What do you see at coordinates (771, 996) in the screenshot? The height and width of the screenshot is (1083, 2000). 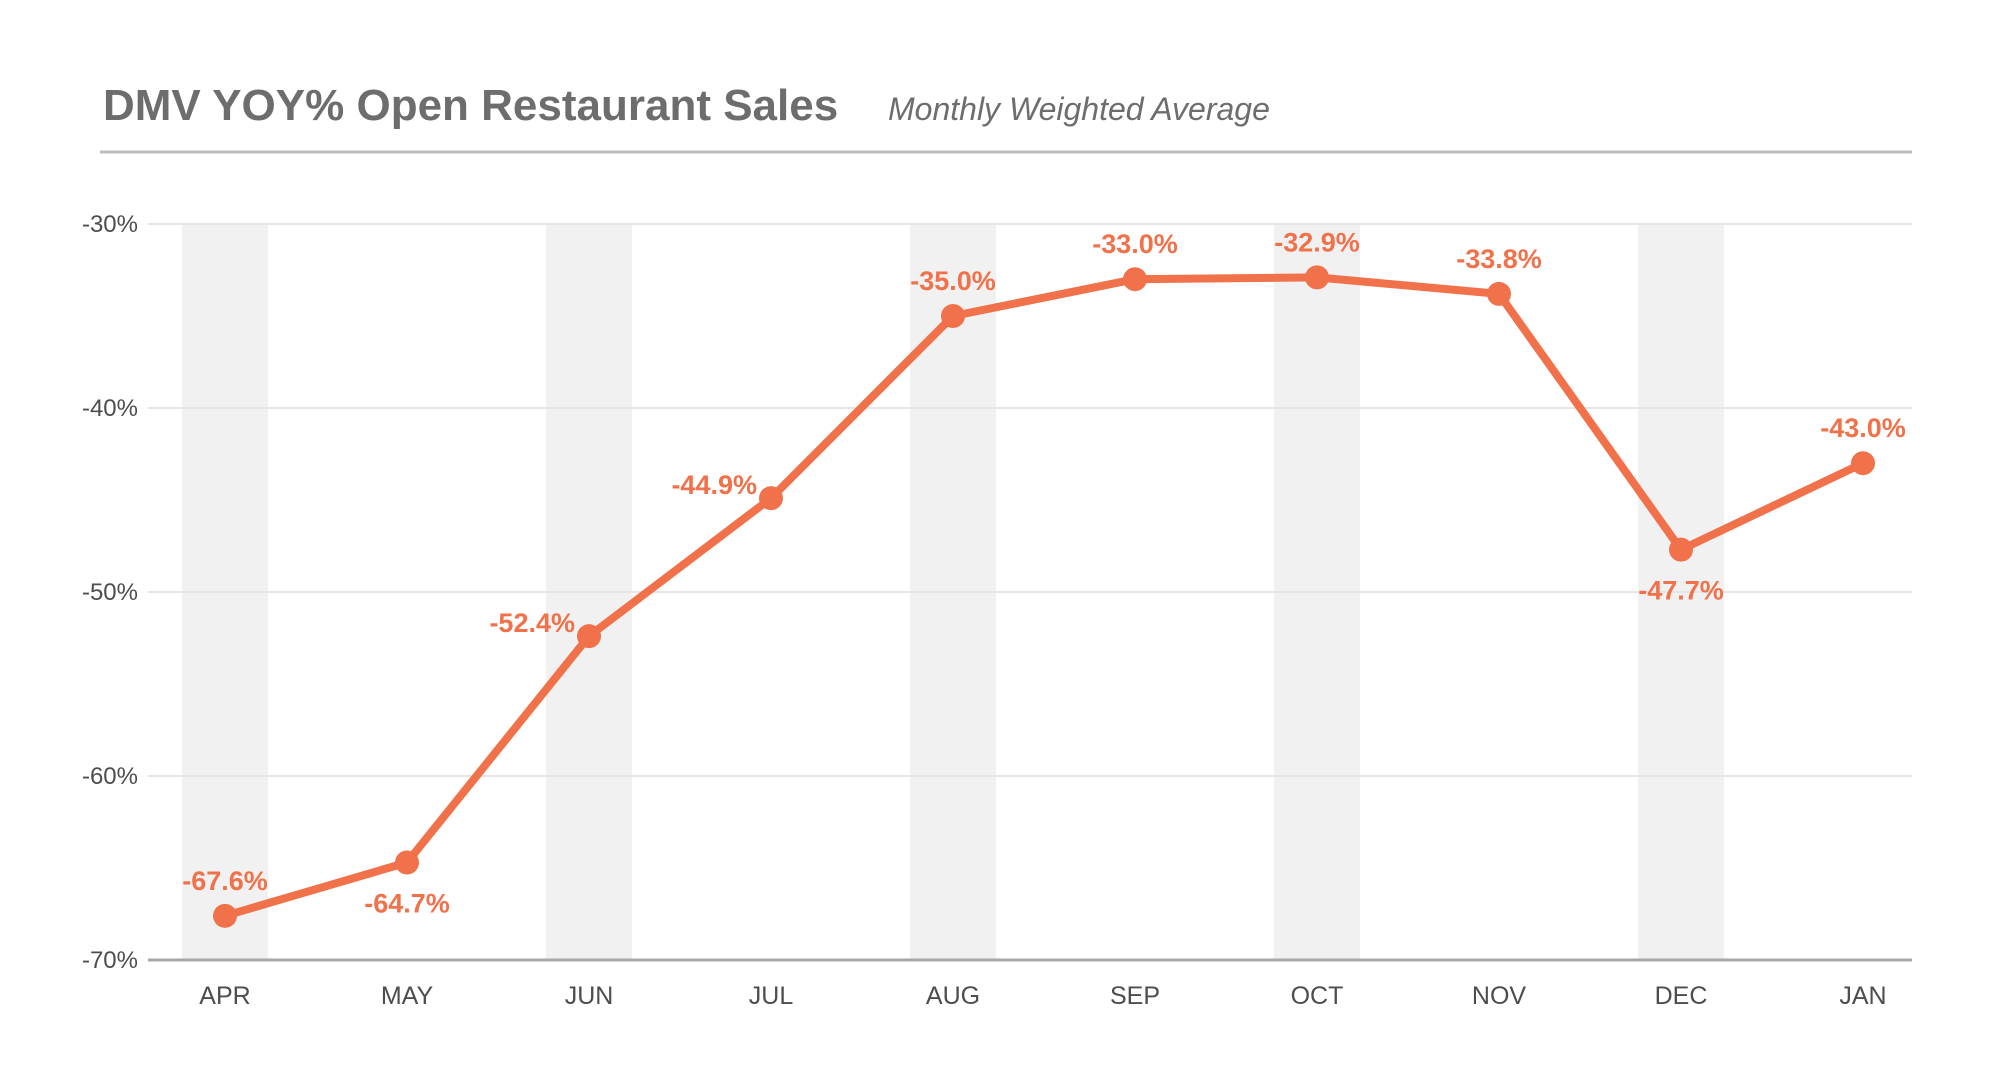 I see `x-tick-label: JUL` at bounding box center [771, 996].